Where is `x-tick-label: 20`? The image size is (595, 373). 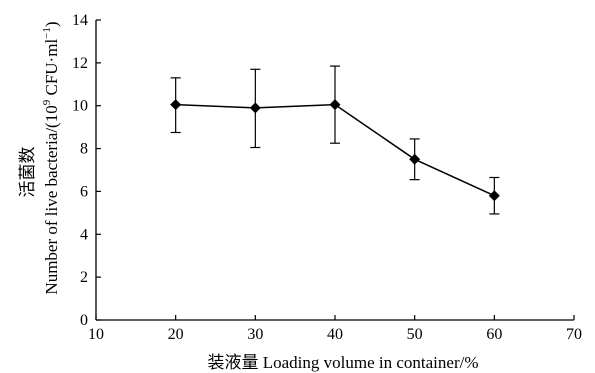 x-tick-label: 20 is located at coordinates (176, 334).